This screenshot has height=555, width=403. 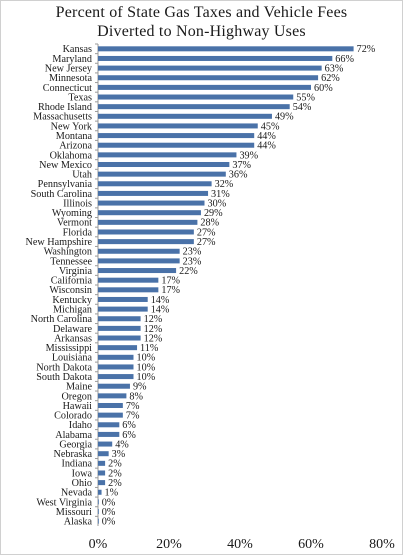 I want to click on category-label: Florida, so click(x=78, y=232).